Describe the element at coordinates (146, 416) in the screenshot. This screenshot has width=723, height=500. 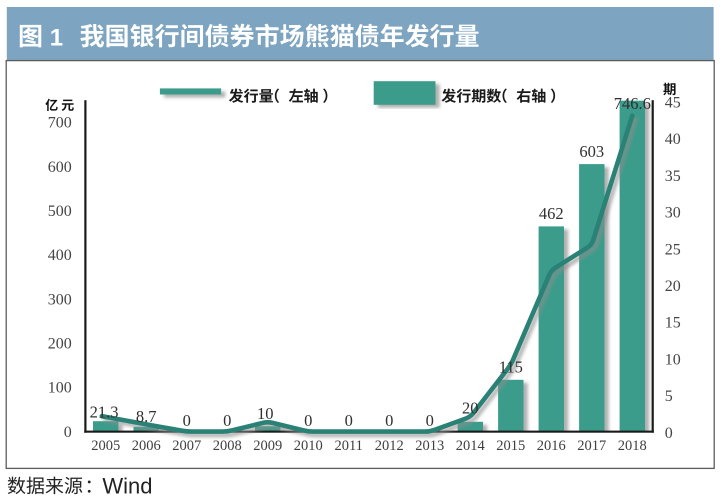
I see `svg-text: 8.7` at that location.